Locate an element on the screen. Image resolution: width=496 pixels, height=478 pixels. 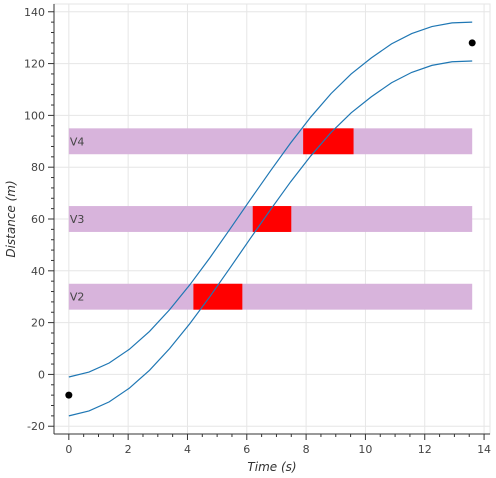
y-tick-label: 140 is located at coordinates (34, 12).